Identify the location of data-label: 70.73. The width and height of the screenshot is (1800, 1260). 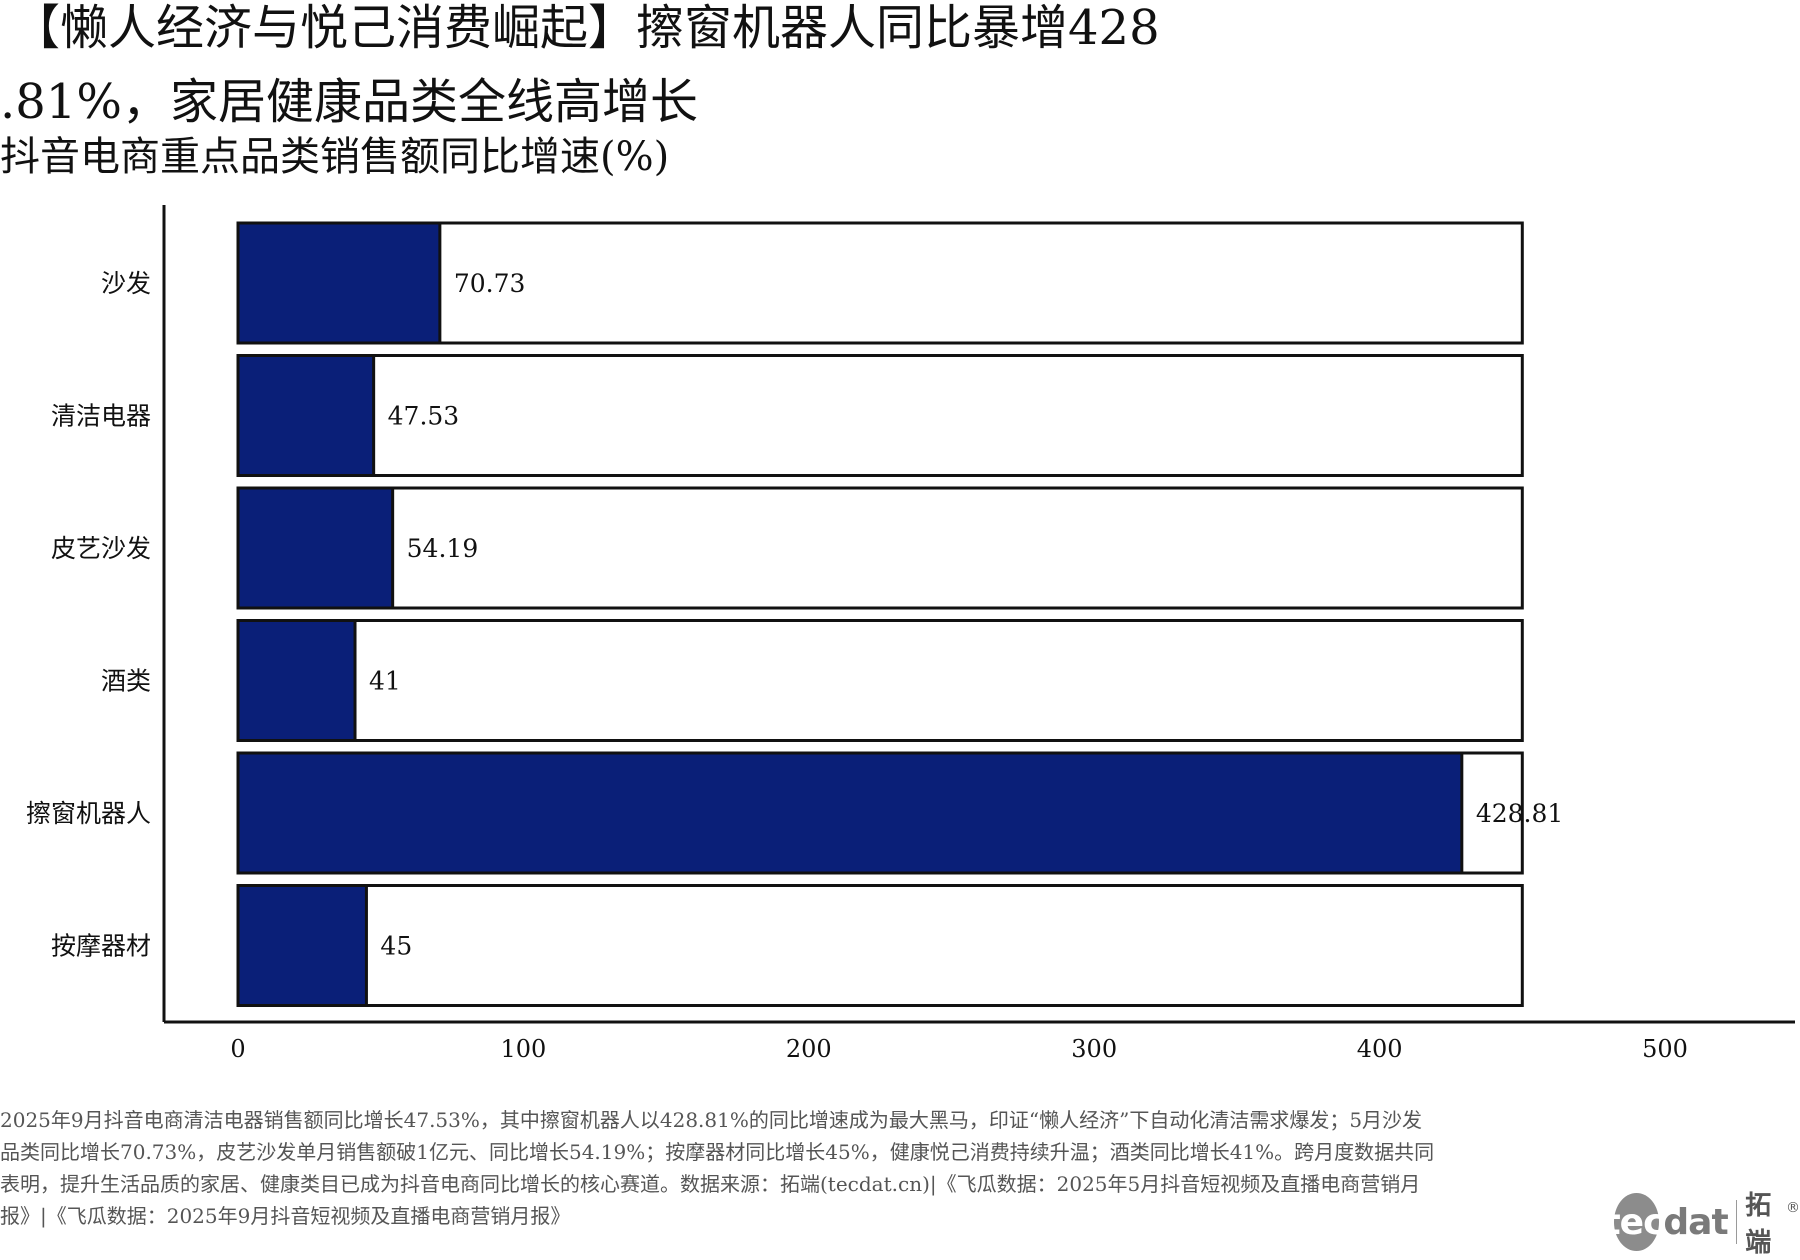
(490, 283).